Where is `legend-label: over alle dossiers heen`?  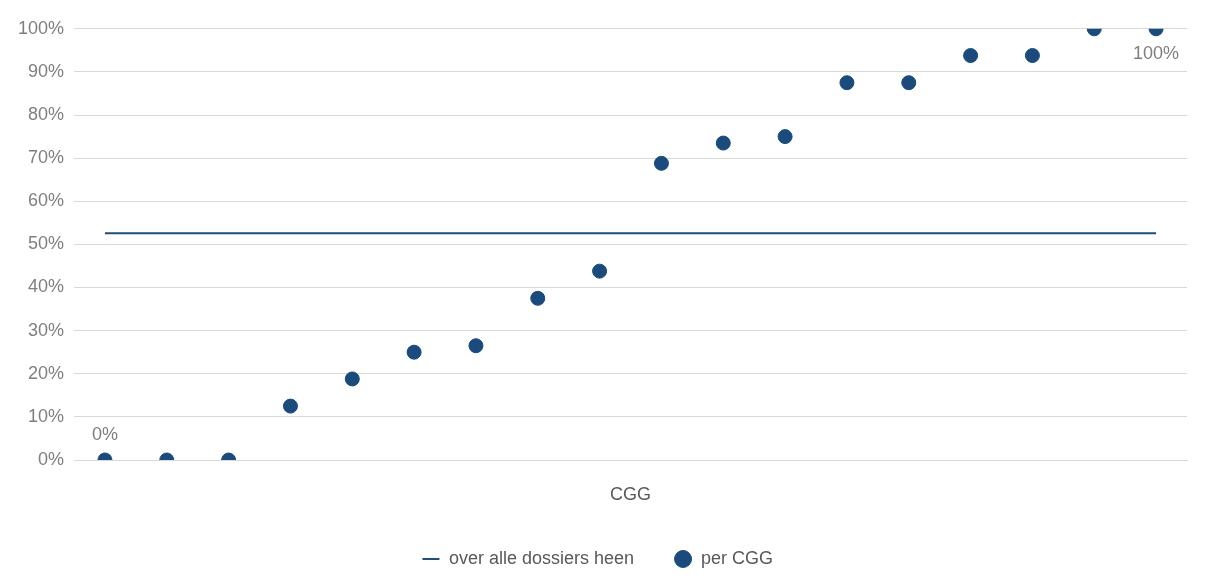
legend-label: over alle dossiers heen is located at coordinates (541, 557).